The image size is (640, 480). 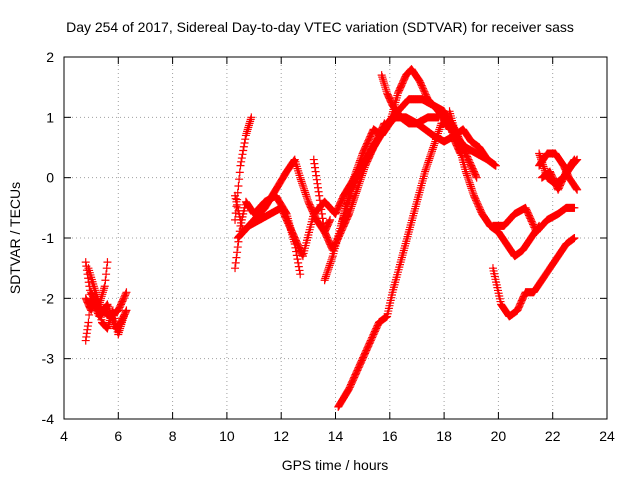 What do you see at coordinates (499, 436) in the screenshot?
I see `x-tick-label: 20` at bounding box center [499, 436].